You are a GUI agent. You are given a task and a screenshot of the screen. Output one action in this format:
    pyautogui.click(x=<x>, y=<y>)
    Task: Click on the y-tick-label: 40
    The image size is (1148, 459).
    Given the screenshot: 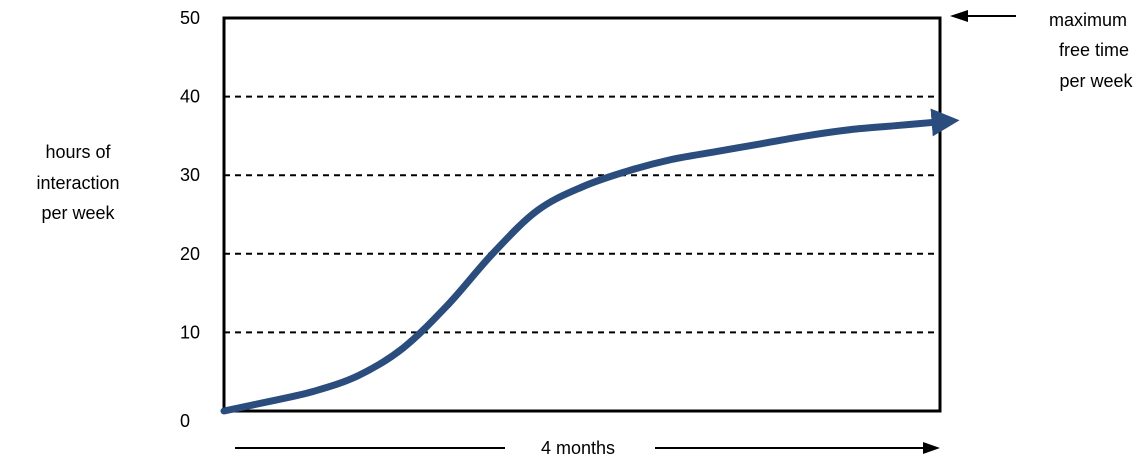 What is the action you would take?
    pyautogui.click(x=190, y=97)
    